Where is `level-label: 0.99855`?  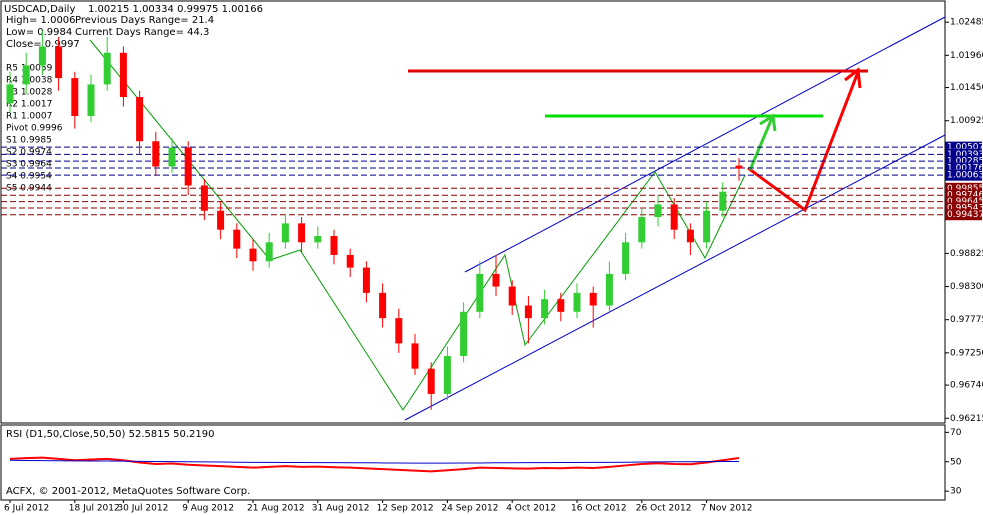 level-label: 0.99855 is located at coordinates (965, 189).